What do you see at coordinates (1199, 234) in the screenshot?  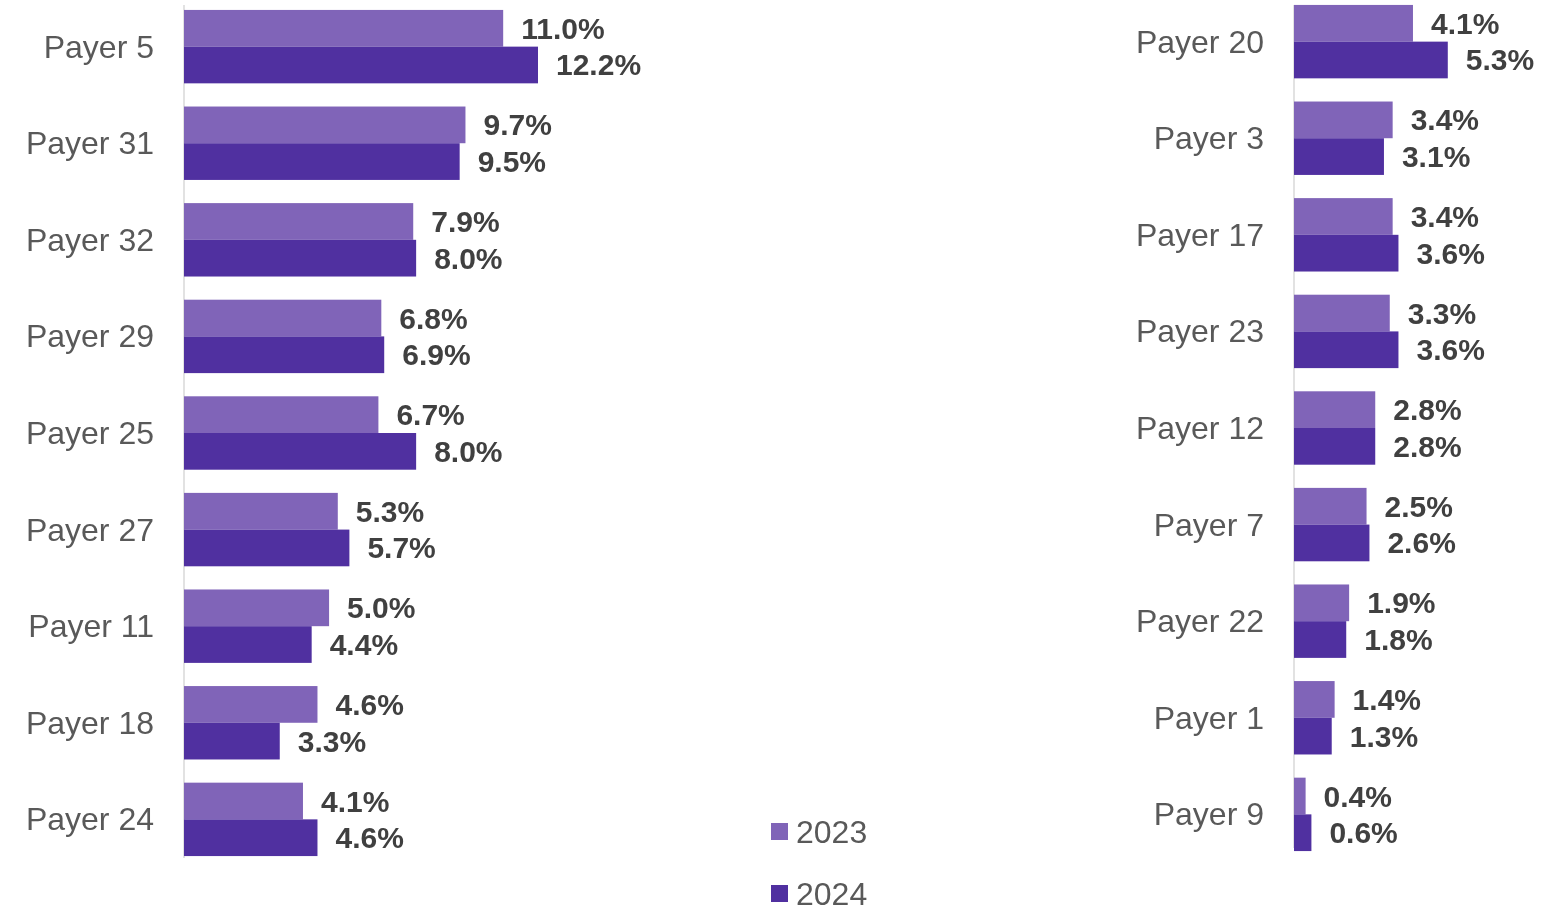 I see `y-tick-label: Payer 17` at bounding box center [1199, 234].